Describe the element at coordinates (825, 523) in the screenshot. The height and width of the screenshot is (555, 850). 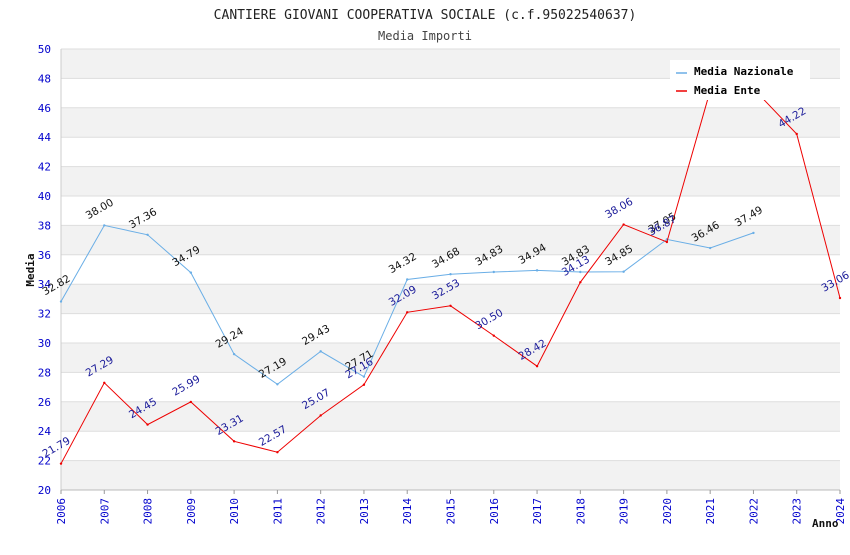
I see `x-axis-label: Anno` at that location.